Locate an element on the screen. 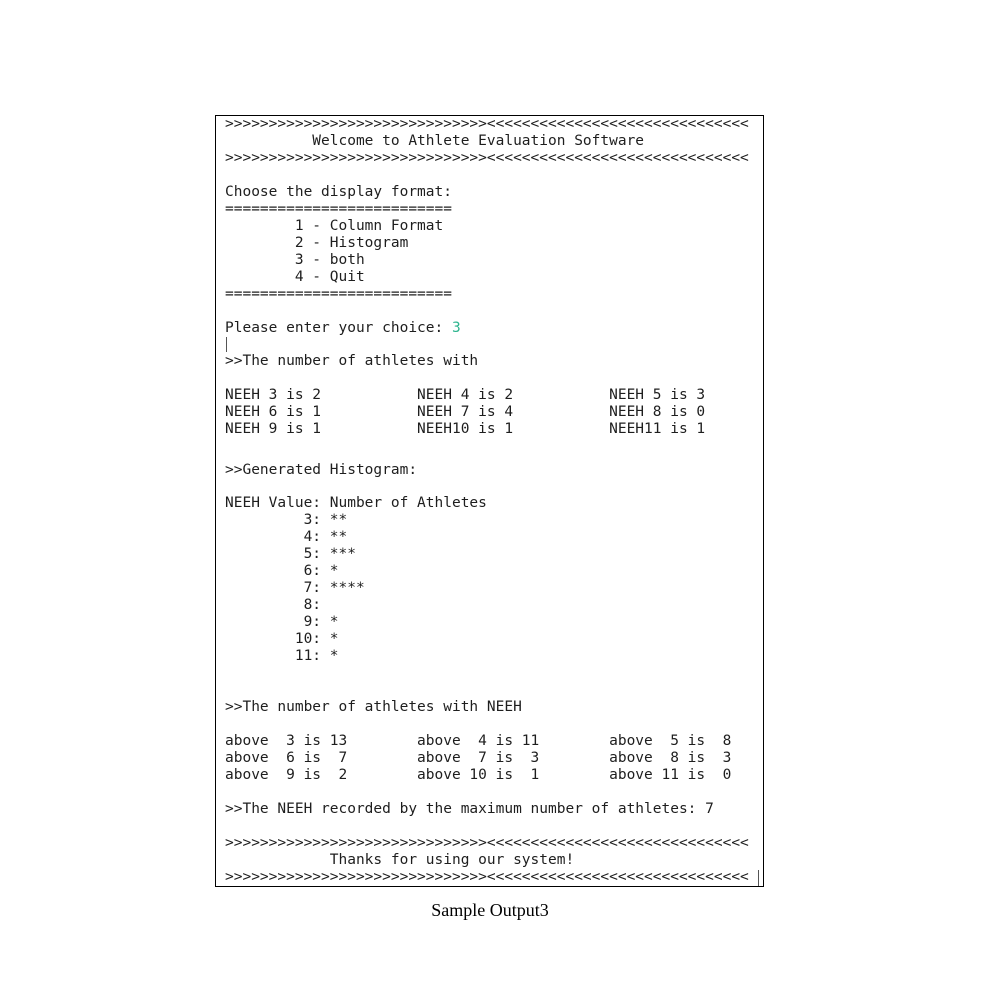  menu-prompt: Choose the display format: is located at coordinates (338, 192).